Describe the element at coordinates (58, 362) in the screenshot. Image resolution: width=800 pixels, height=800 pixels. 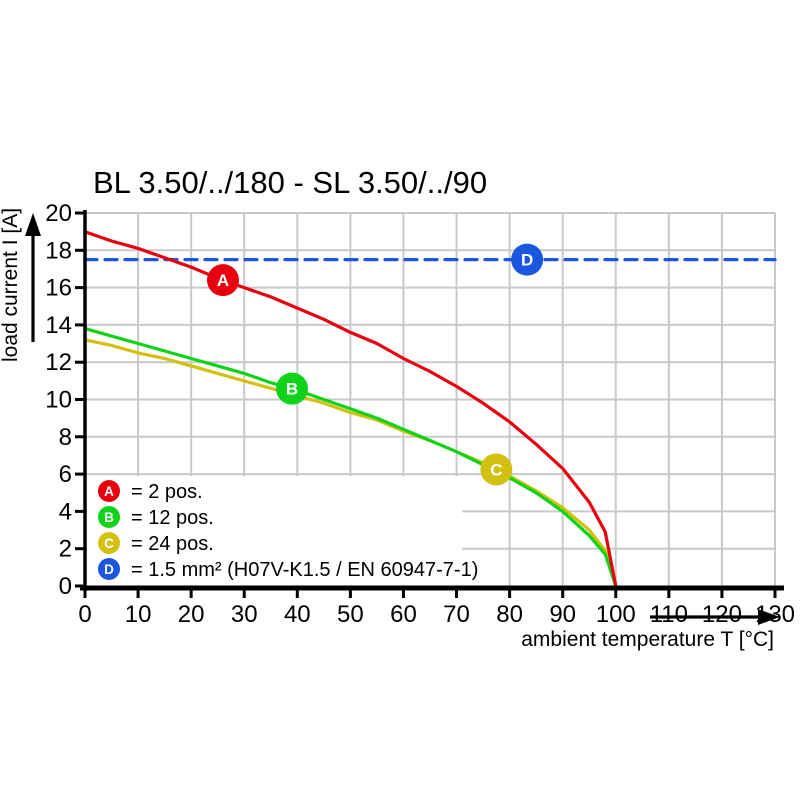
I see `y-tick-label: 12` at that location.